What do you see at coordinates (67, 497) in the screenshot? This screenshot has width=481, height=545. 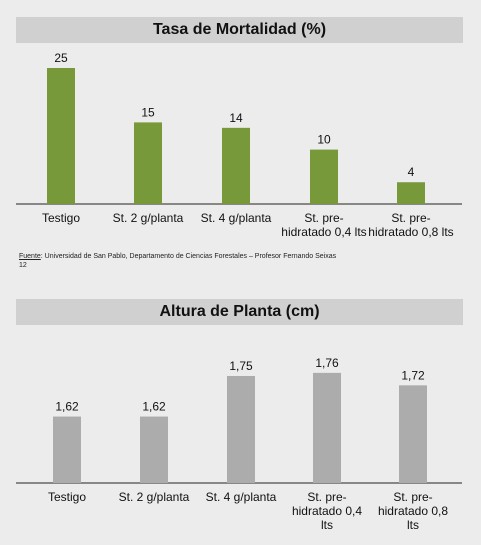 I see `c2-category-label-1: Testigo` at bounding box center [67, 497].